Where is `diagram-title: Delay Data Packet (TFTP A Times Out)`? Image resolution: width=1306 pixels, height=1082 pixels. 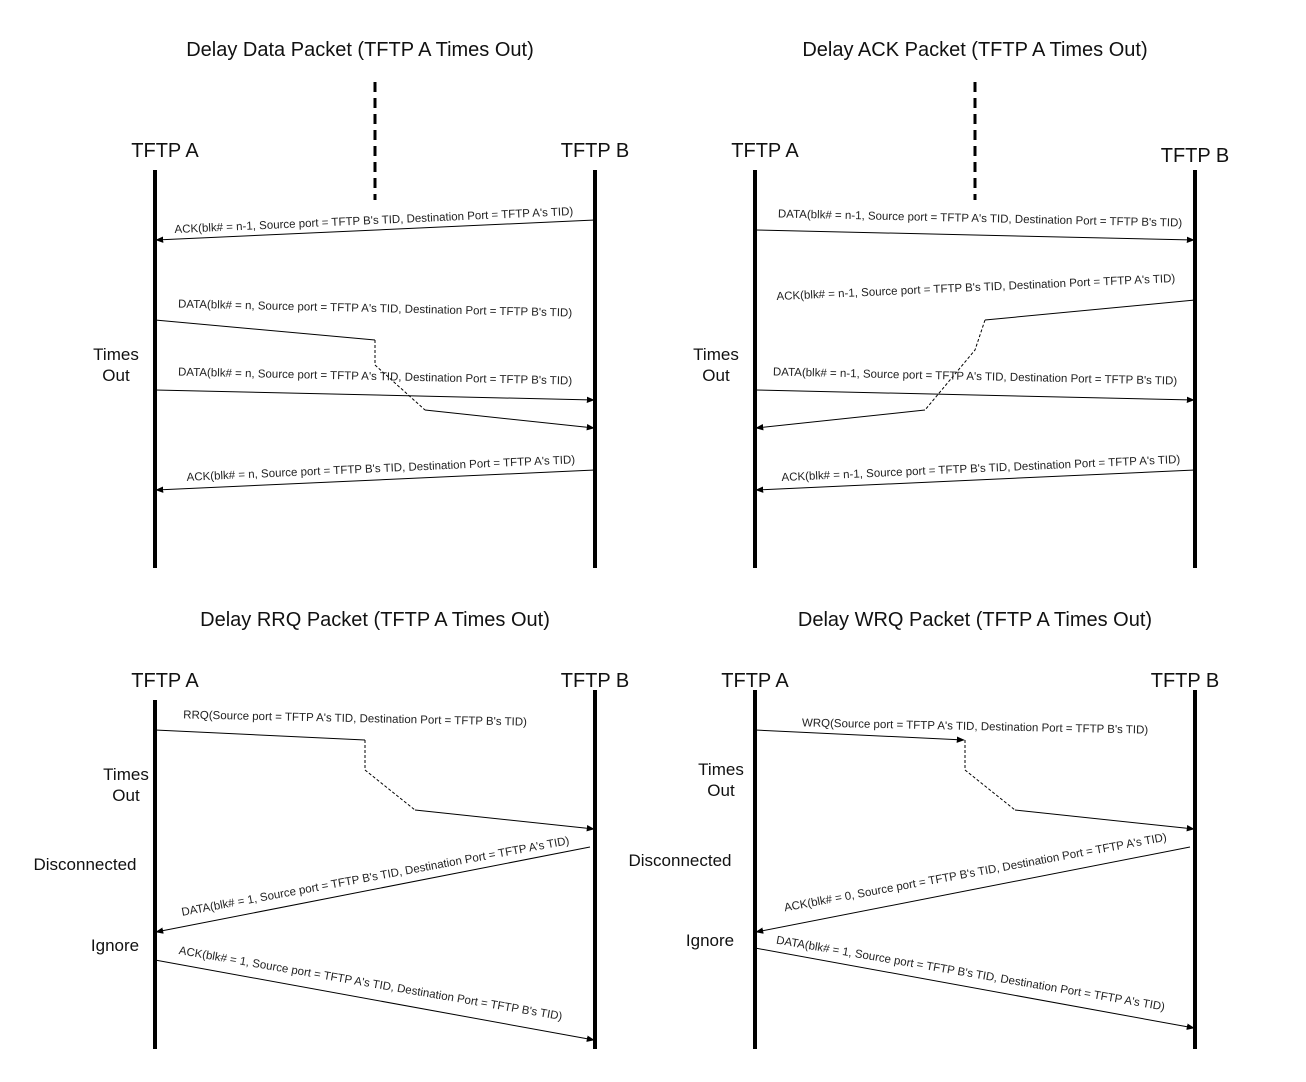 diagram-title: Delay Data Packet (TFTP A Times Out) is located at coordinates (360, 50).